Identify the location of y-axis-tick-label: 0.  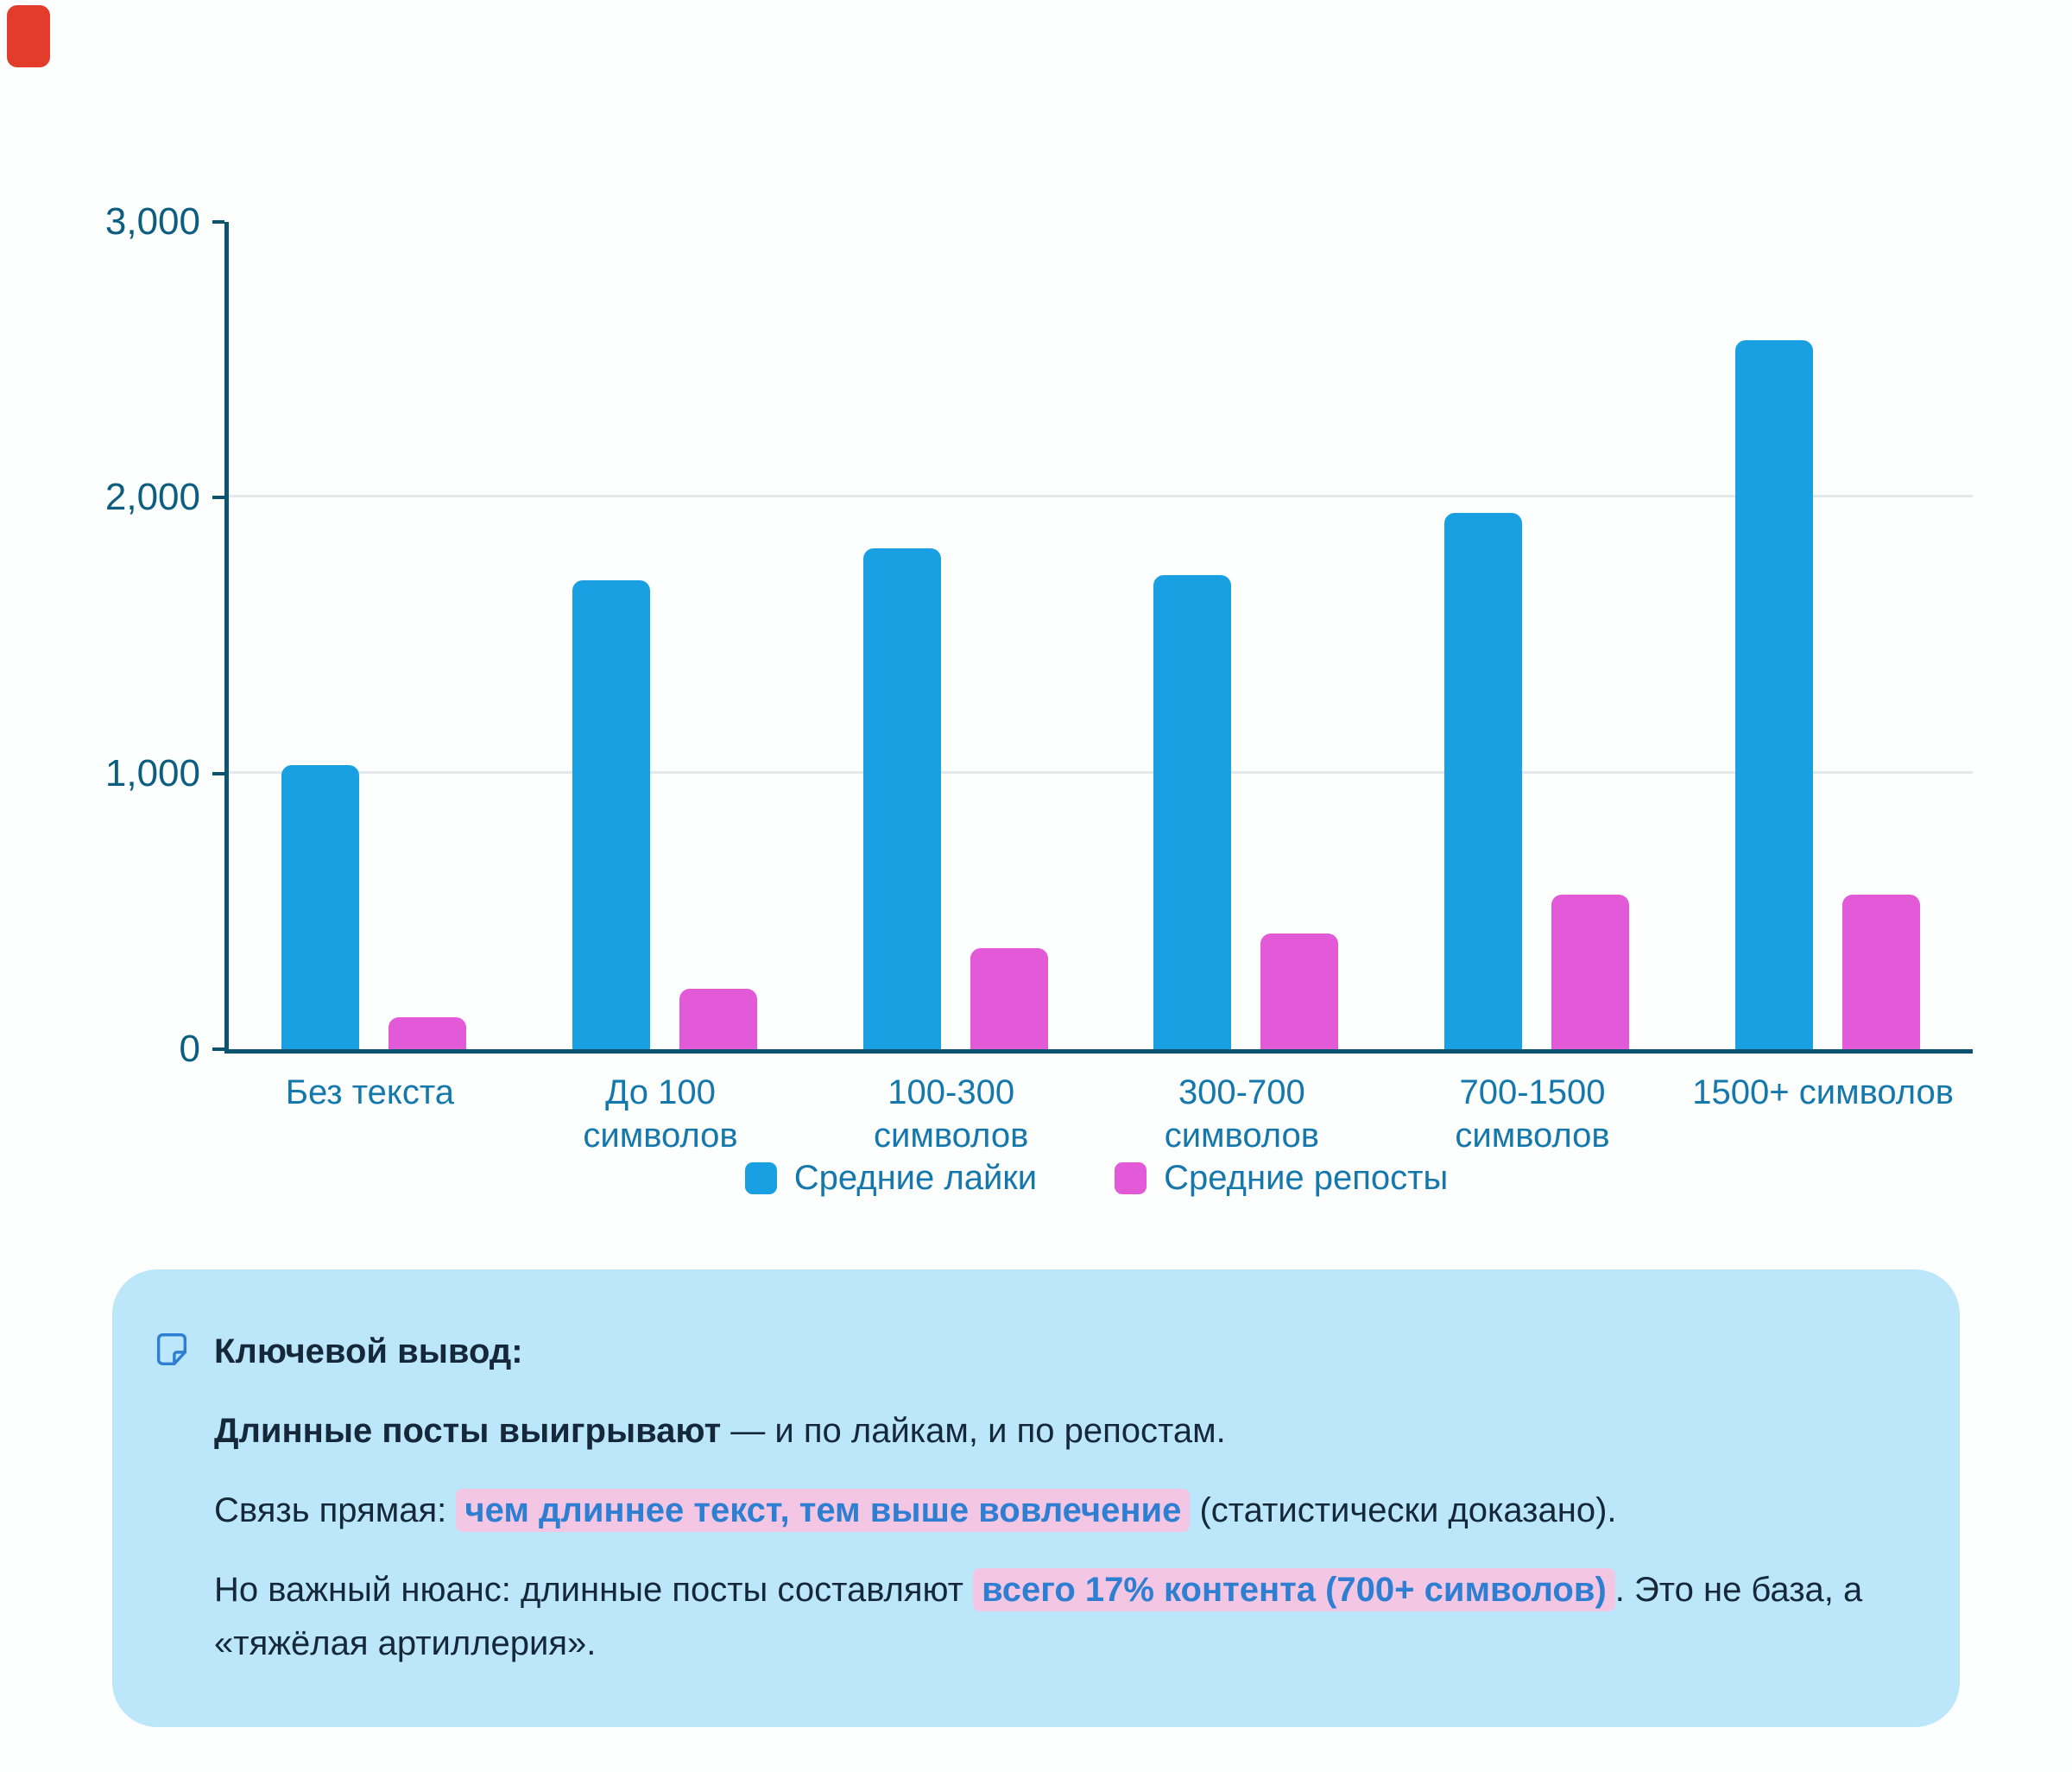
(189, 1049).